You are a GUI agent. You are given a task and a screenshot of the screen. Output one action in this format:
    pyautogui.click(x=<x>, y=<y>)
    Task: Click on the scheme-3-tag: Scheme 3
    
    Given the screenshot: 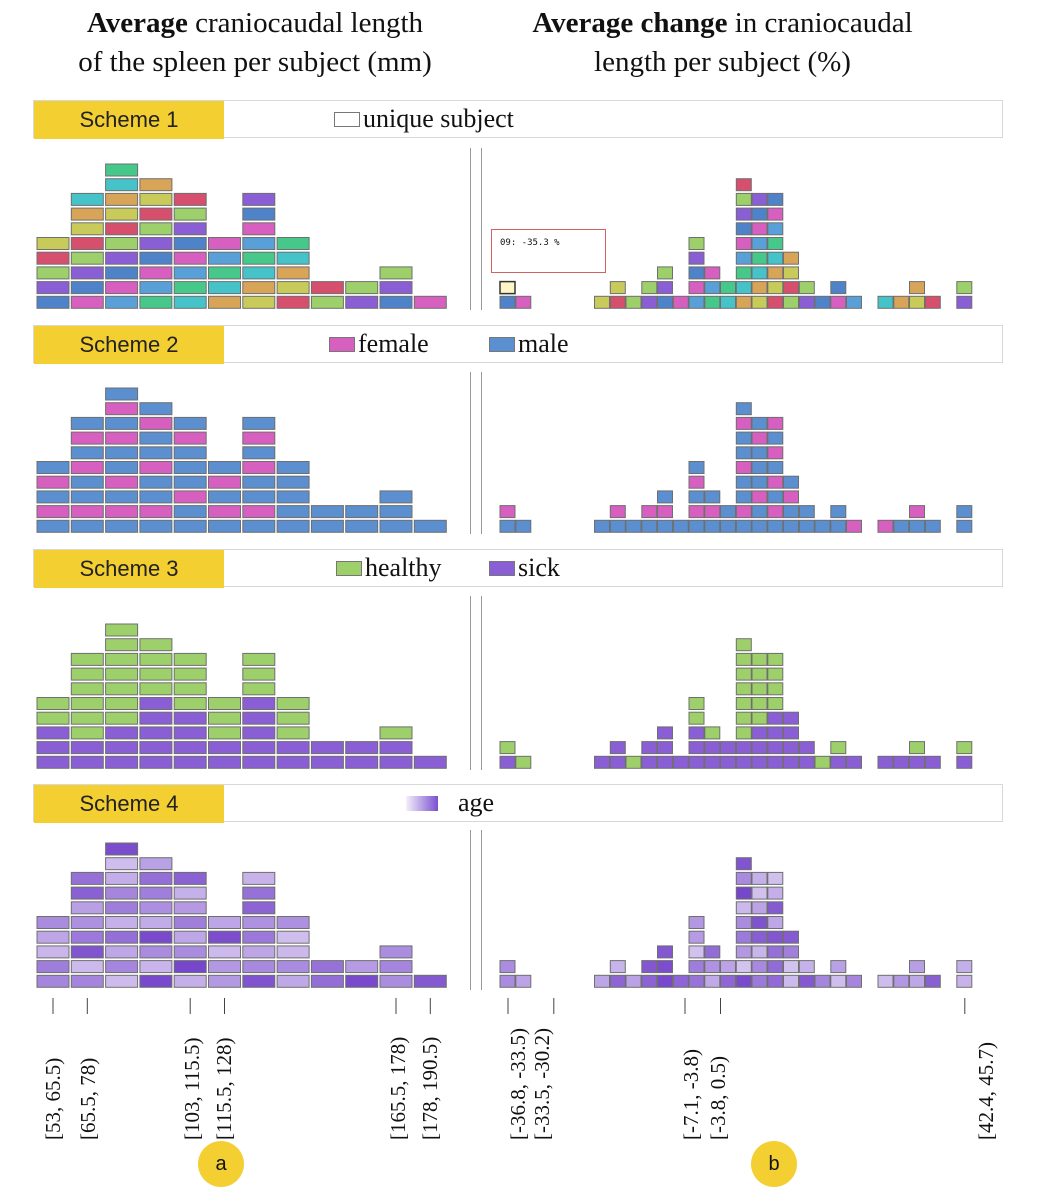 What is the action you would take?
    pyautogui.click(x=129, y=569)
    